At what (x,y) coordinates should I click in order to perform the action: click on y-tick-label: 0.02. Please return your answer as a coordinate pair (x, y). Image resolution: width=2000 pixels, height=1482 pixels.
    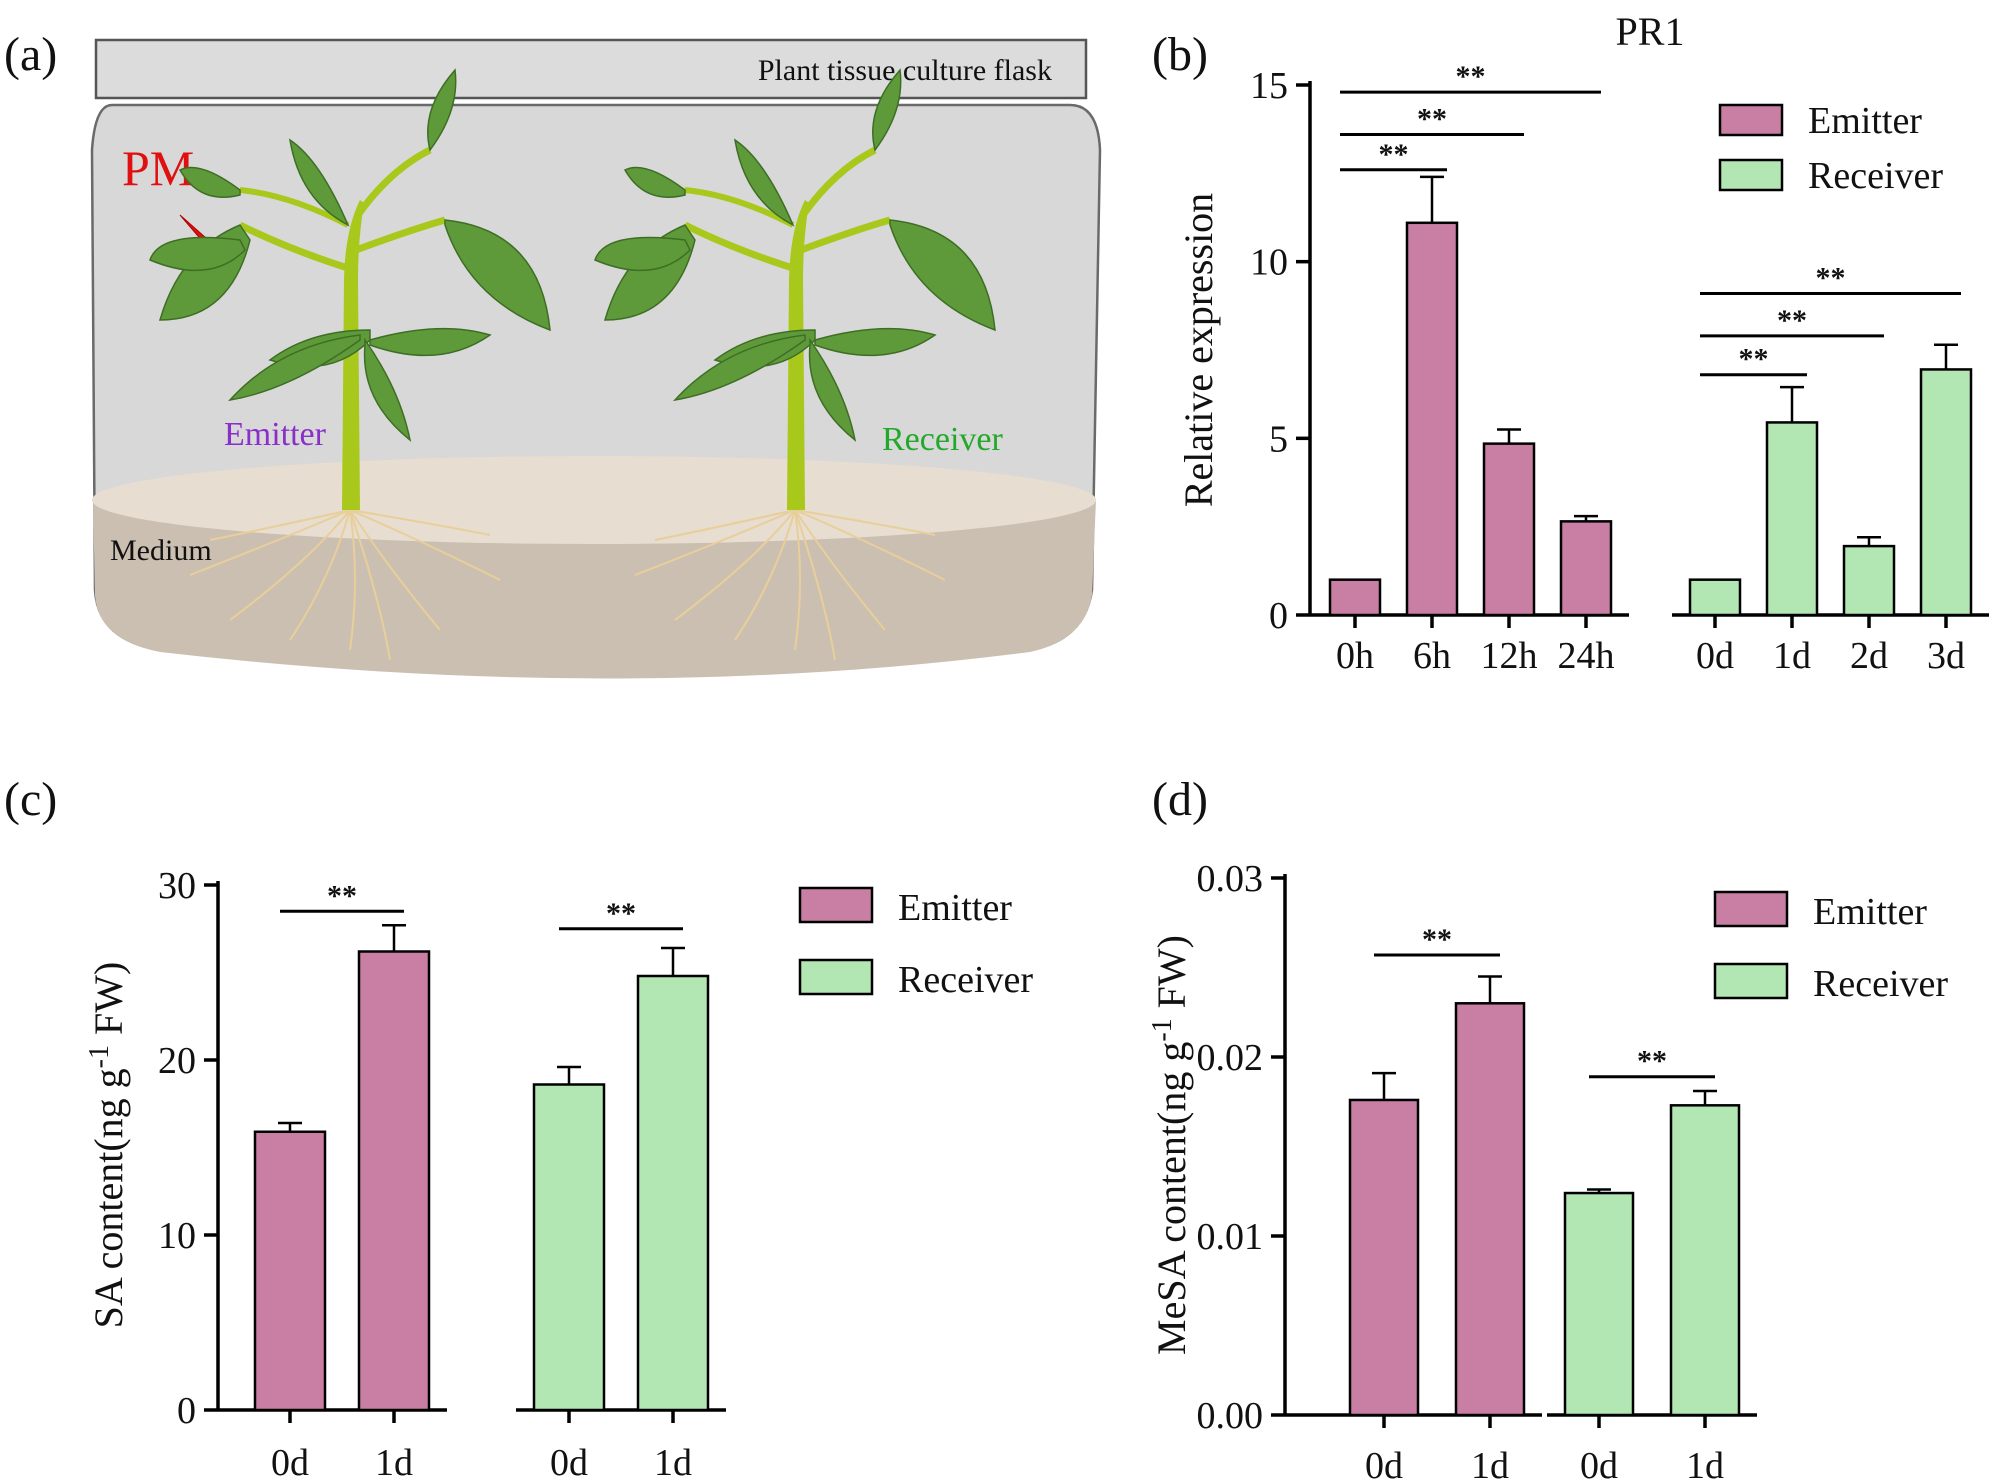
    Looking at the image, I should click on (1230, 1058).